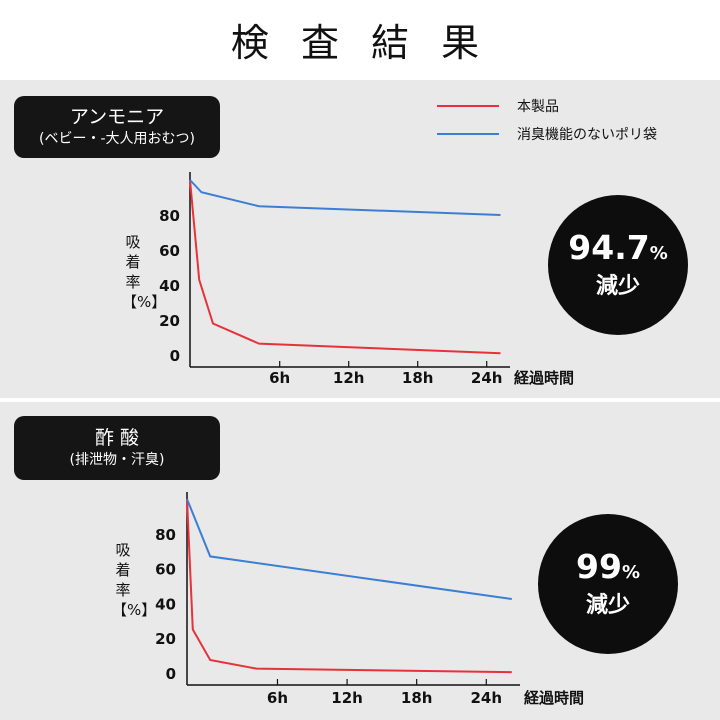  What do you see at coordinates (618, 247) in the screenshot?
I see `reduction-value: 94.7%` at bounding box center [618, 247].